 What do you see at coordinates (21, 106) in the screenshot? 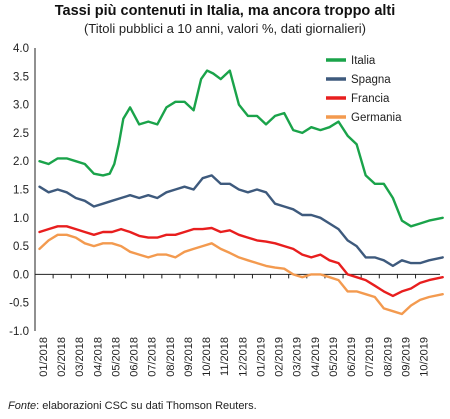
I see `y-tick-label: 3.0` at bounding box center [21, 106].